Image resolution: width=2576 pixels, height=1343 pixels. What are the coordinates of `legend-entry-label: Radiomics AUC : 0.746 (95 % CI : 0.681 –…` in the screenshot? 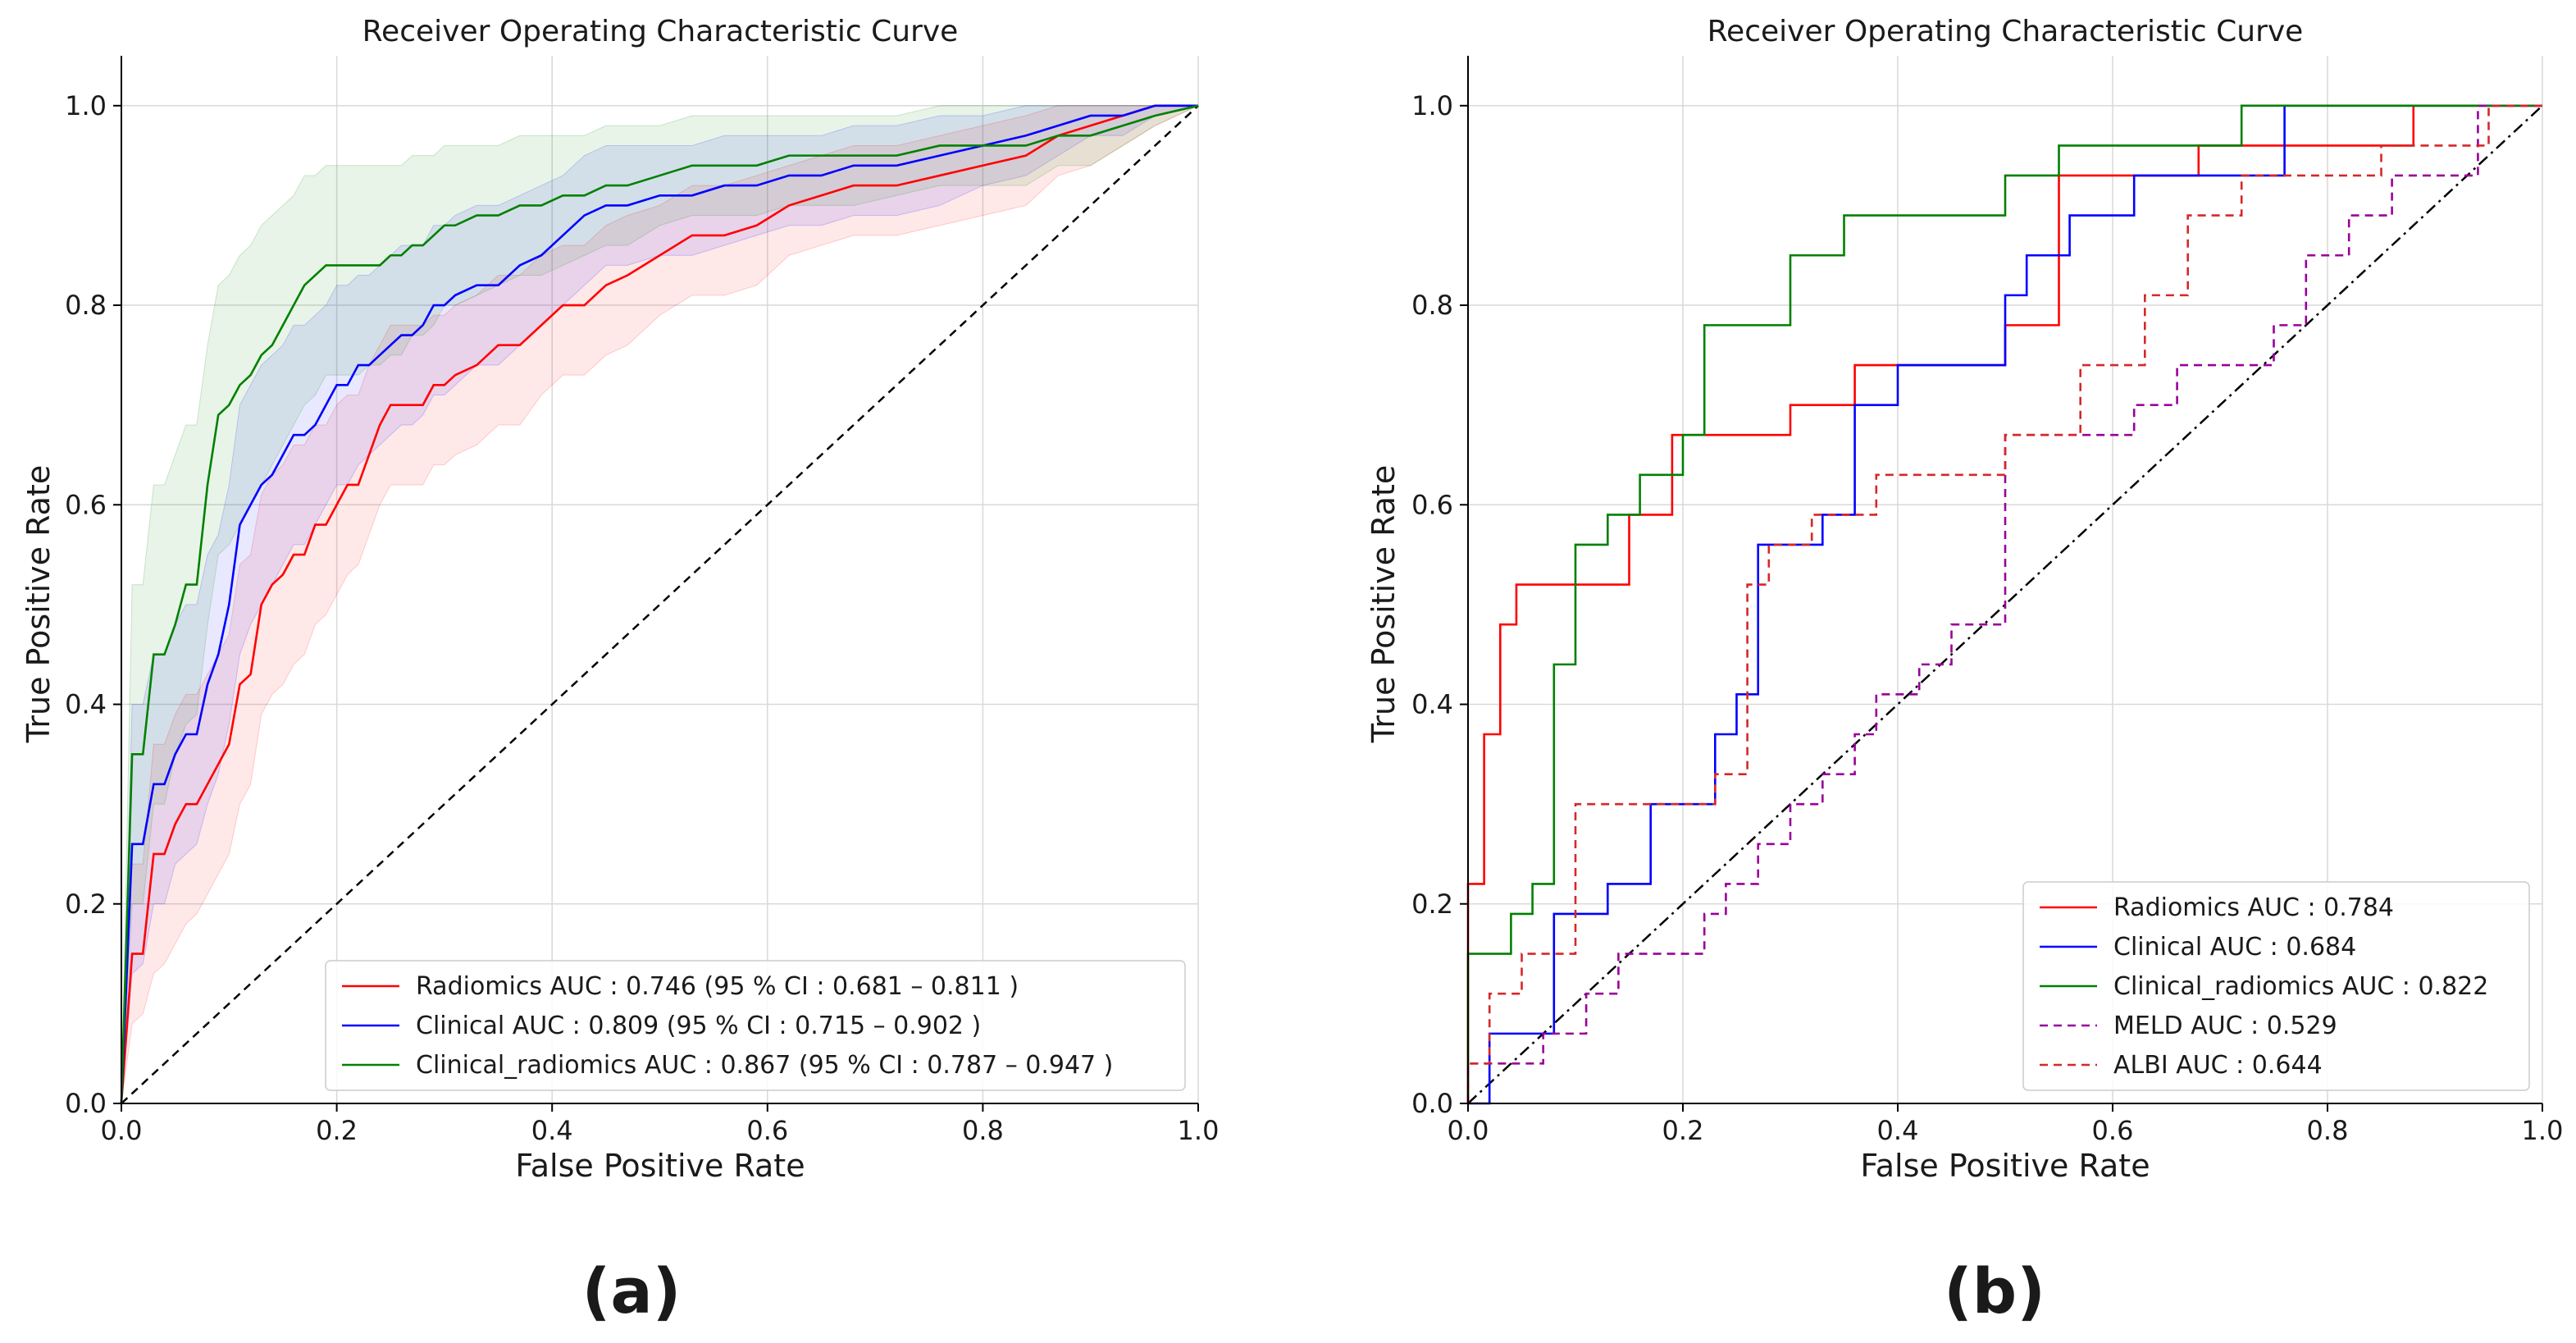 It's located at (717, 986).